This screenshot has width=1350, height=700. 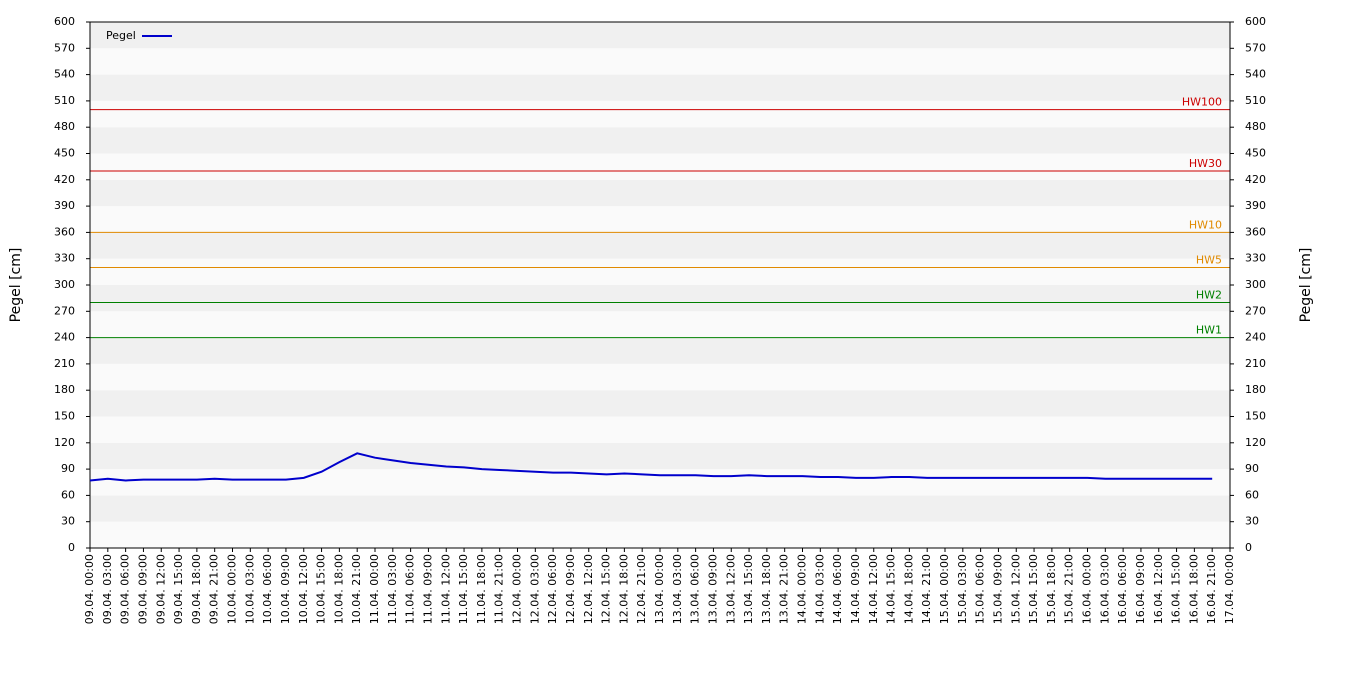 What do you see at coordinates (1248, 547) in the screenshot?
I see `y2-tick-label: 0` at bounding box center [1248, 547].